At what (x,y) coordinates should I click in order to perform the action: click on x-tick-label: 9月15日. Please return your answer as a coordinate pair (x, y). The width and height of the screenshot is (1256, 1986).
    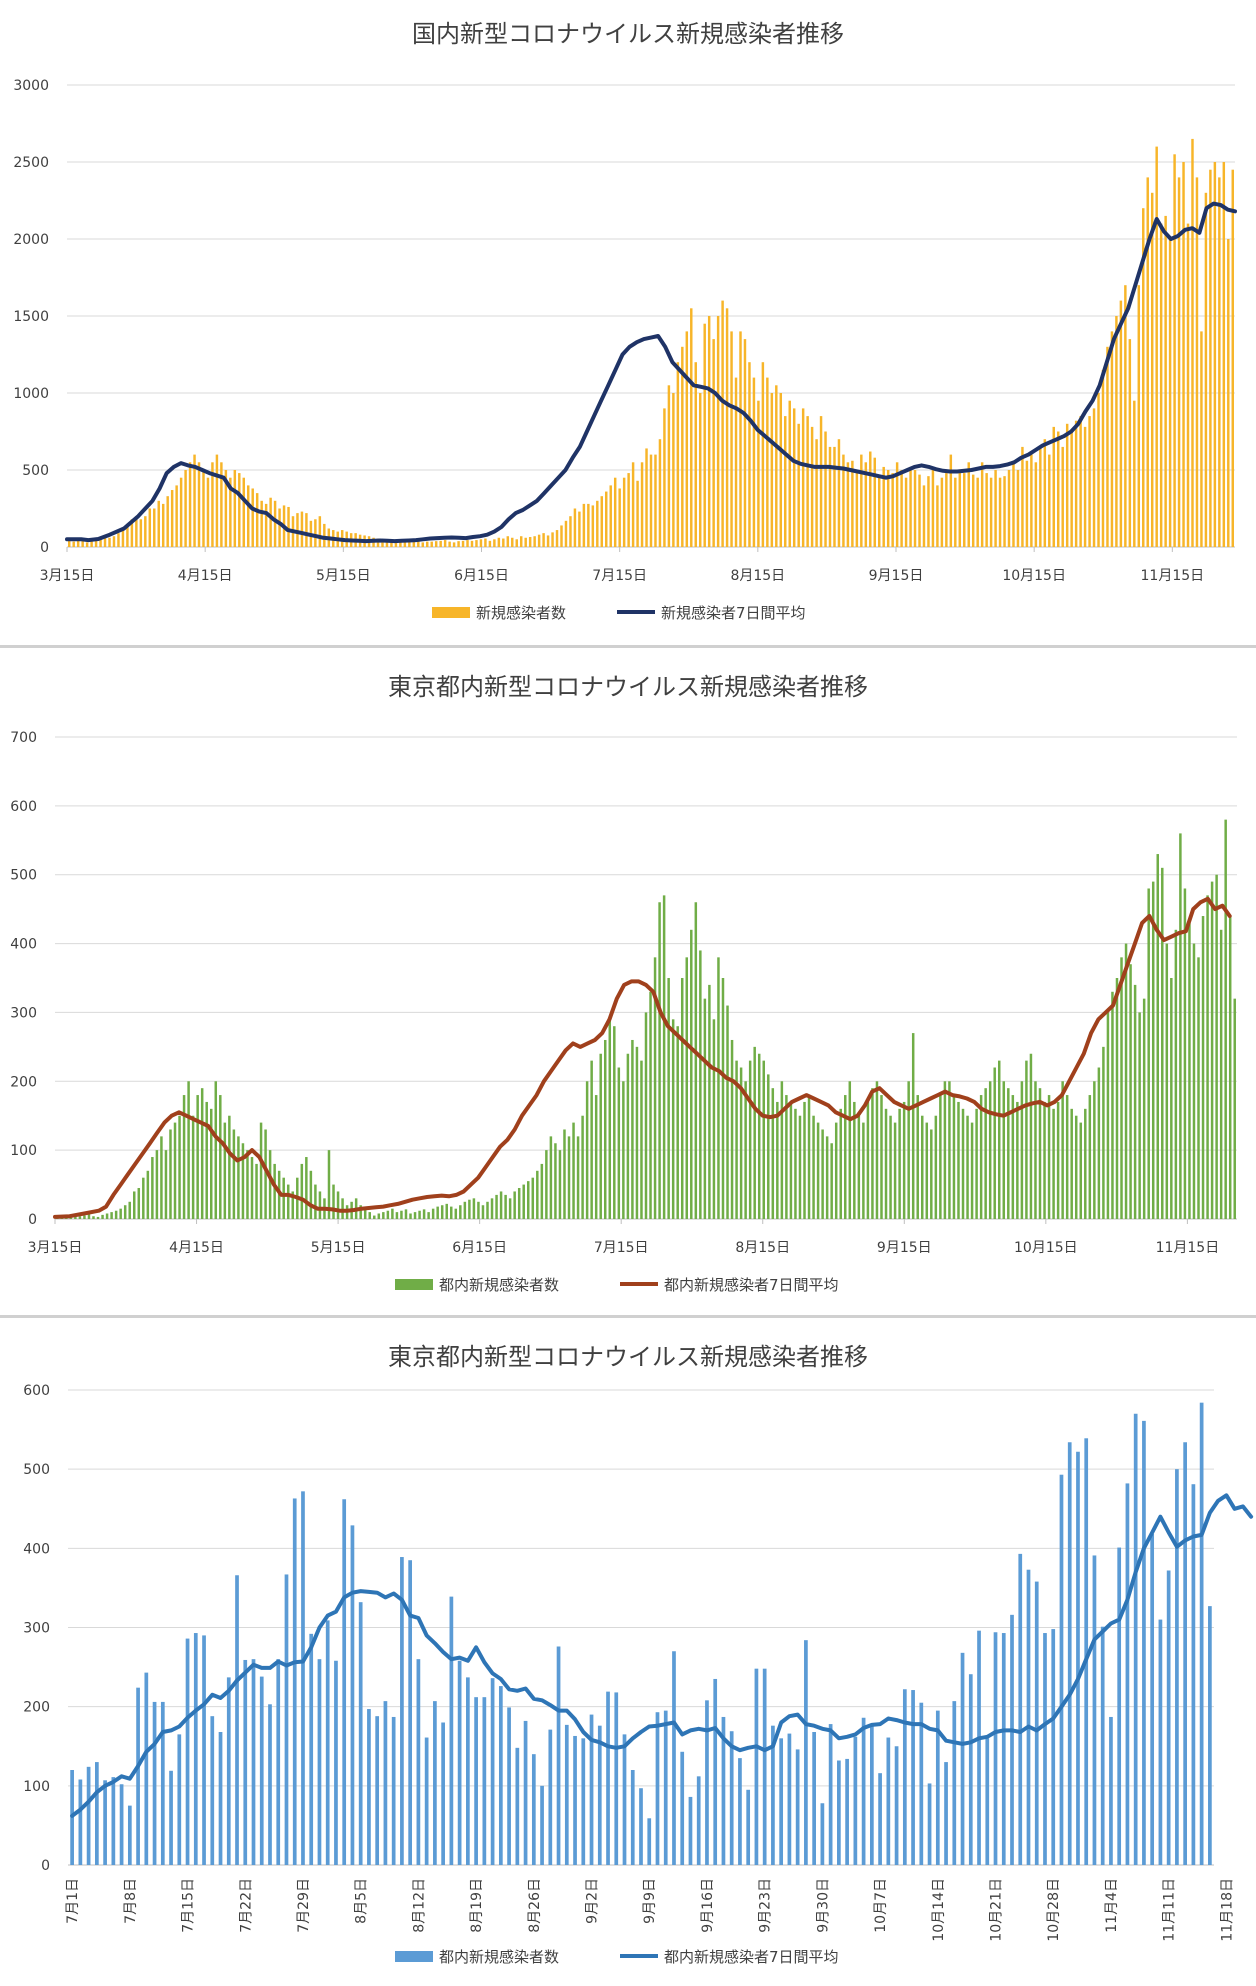
    Looking at the image, I should click on (904, 1248).